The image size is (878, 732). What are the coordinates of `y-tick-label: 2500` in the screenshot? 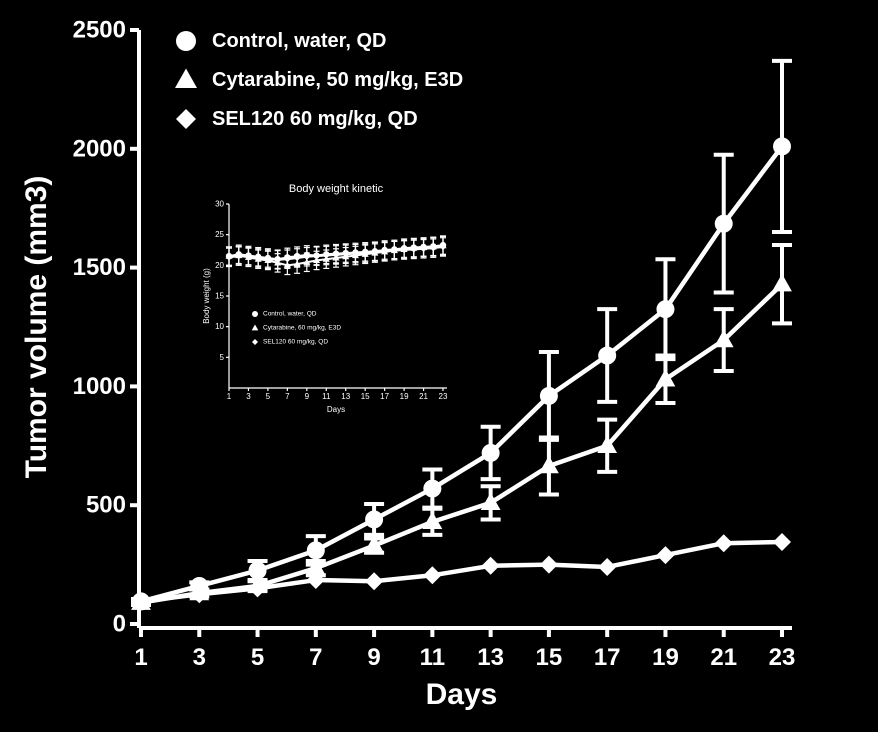 It's located at (99, 30).